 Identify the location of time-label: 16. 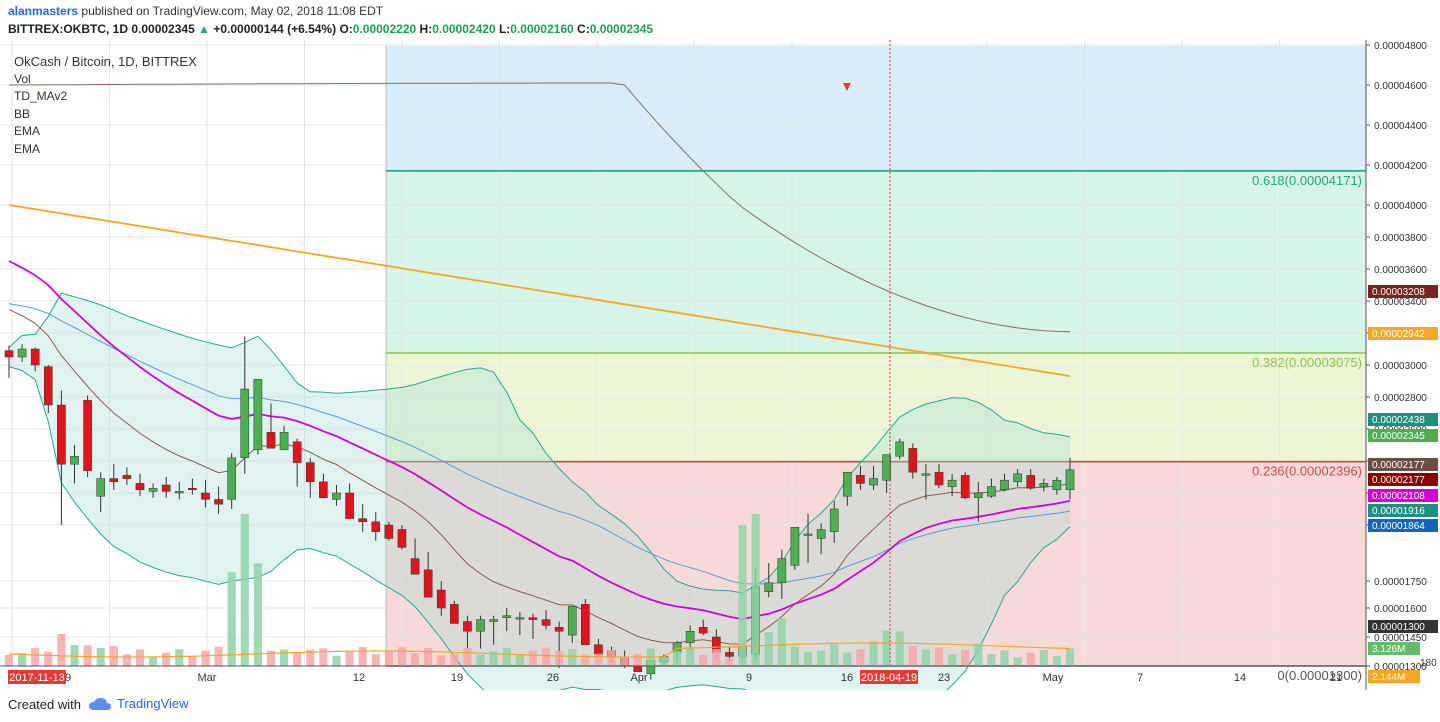
(847, 678).